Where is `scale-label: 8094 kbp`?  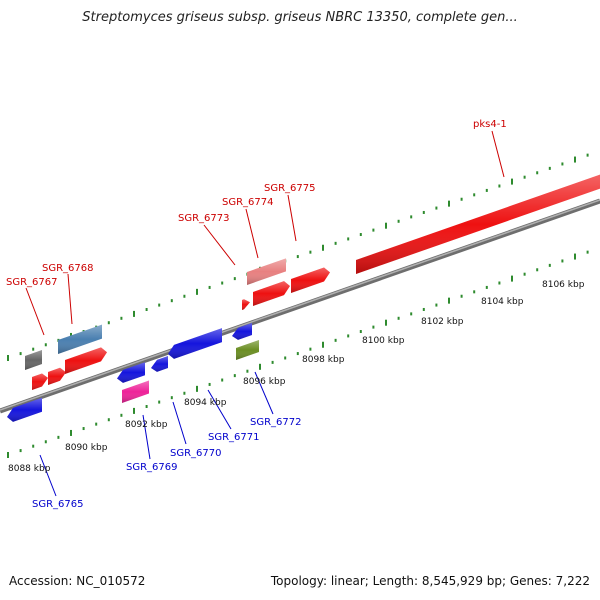
scale-label: 8094 kbp is located at coordinates (205, 403).